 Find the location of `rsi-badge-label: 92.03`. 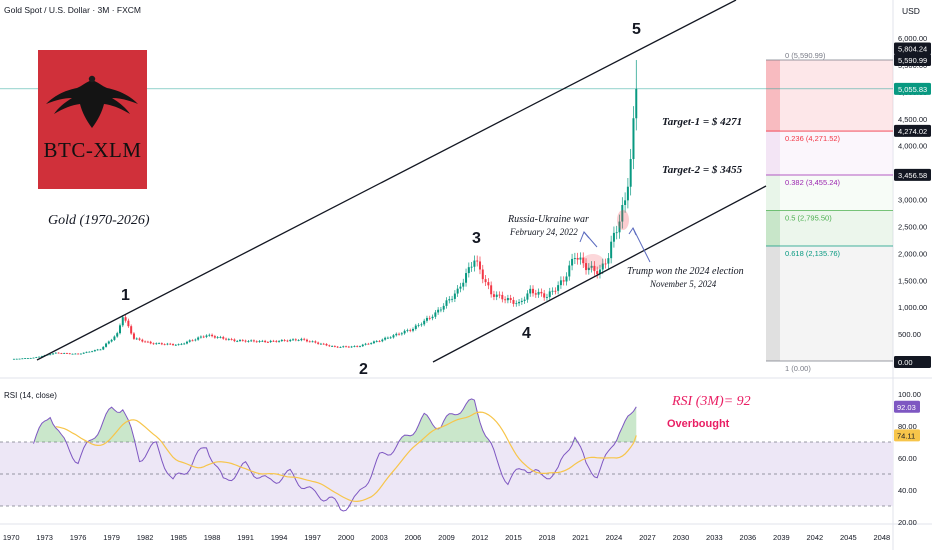

rsi-badge-label: 92.03 is located at coordinates (906, 407).